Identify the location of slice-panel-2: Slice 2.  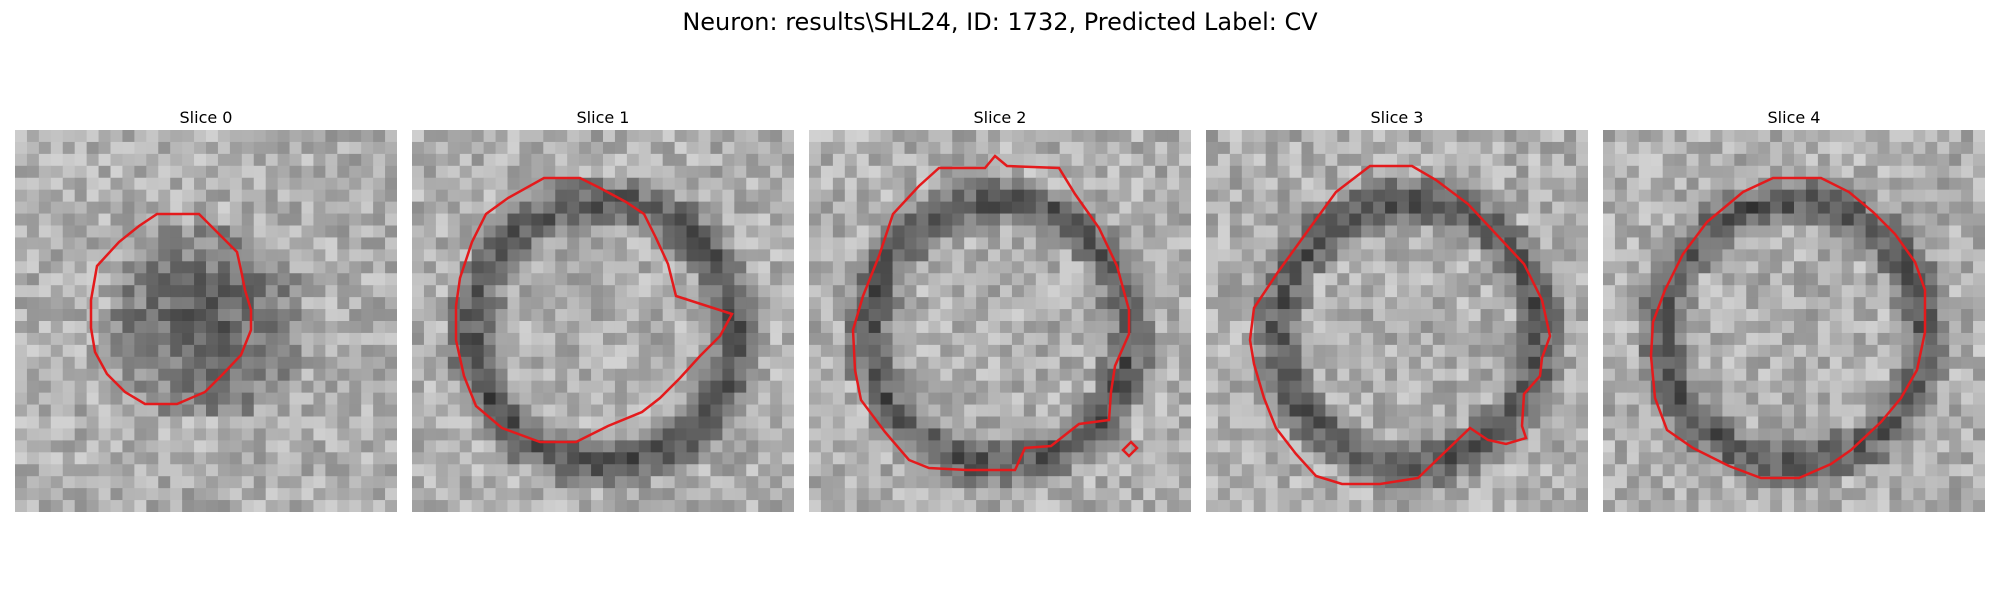
(1000, 310).